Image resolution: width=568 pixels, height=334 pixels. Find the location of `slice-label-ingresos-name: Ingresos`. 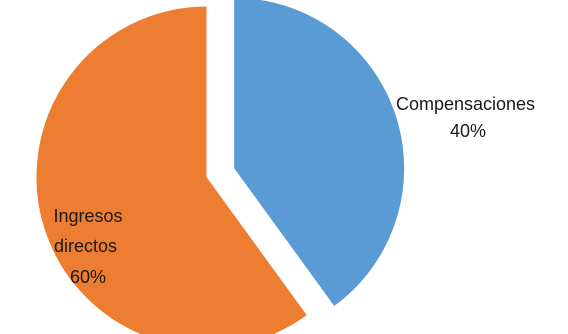

slice-label-ingresos-name: Ingresos is located at coordinates (87, 216).